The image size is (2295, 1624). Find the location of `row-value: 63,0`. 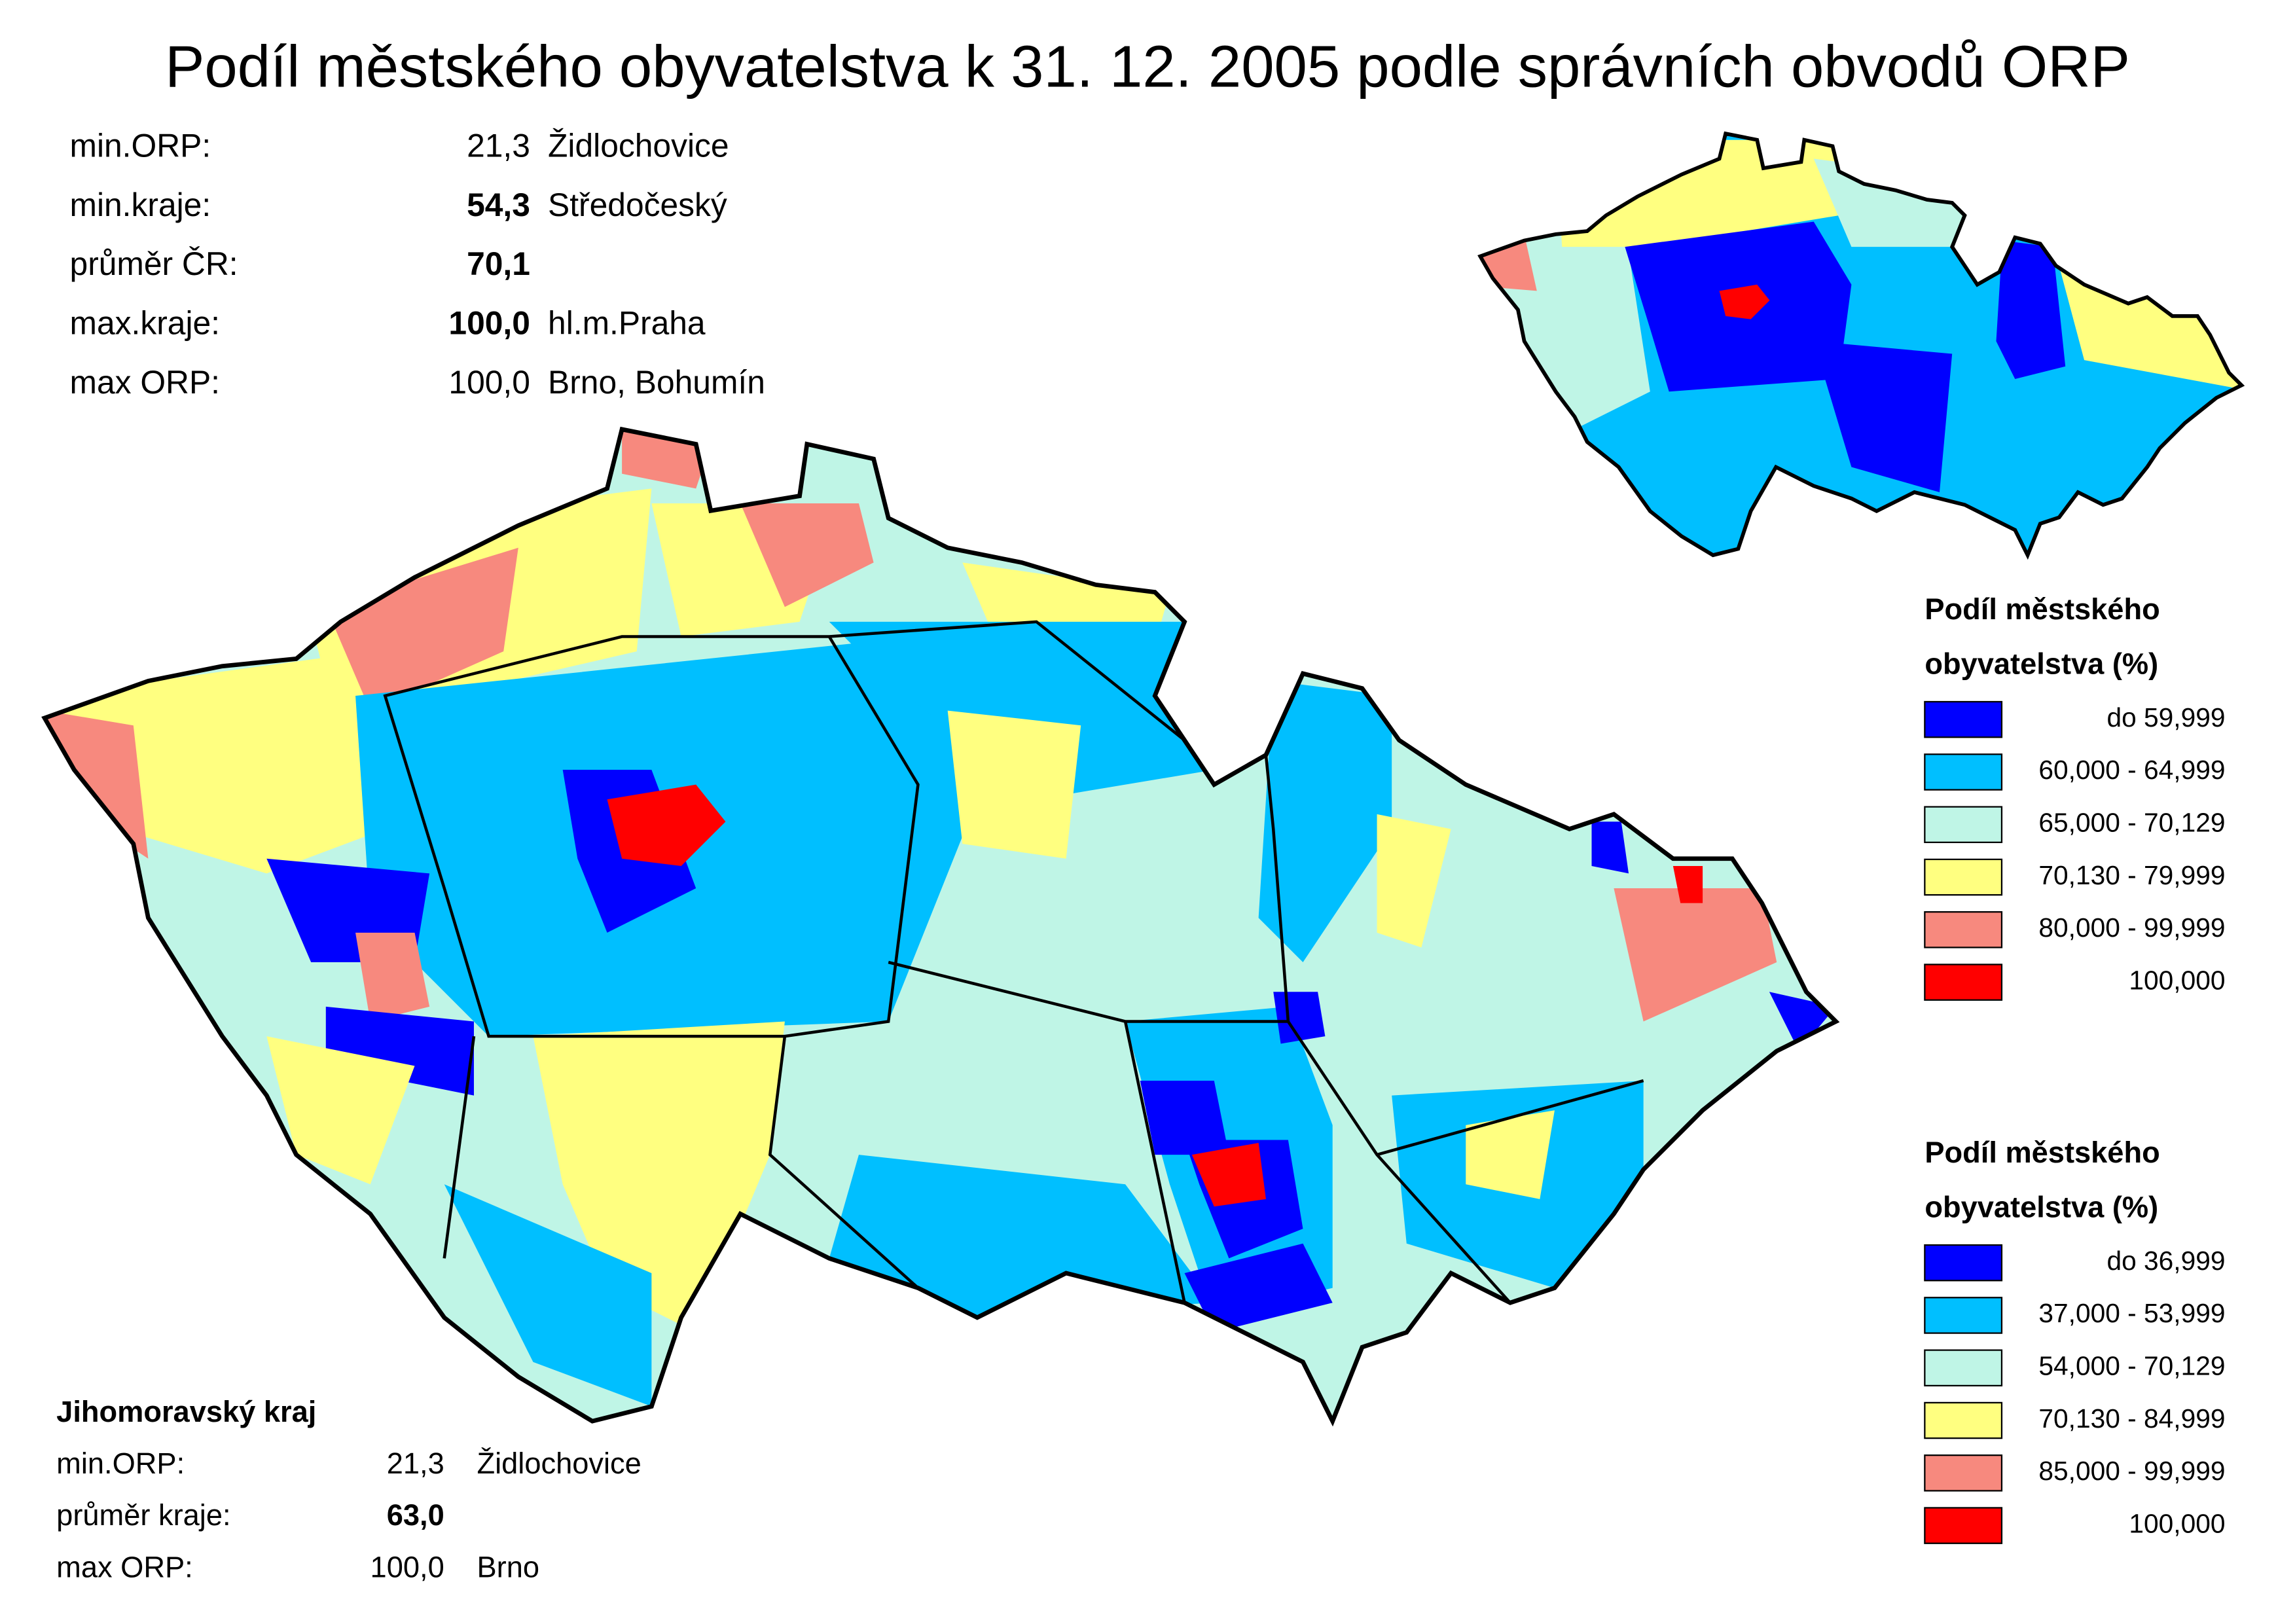

row-value: 63,0 is located at coordinates (415, 1515).